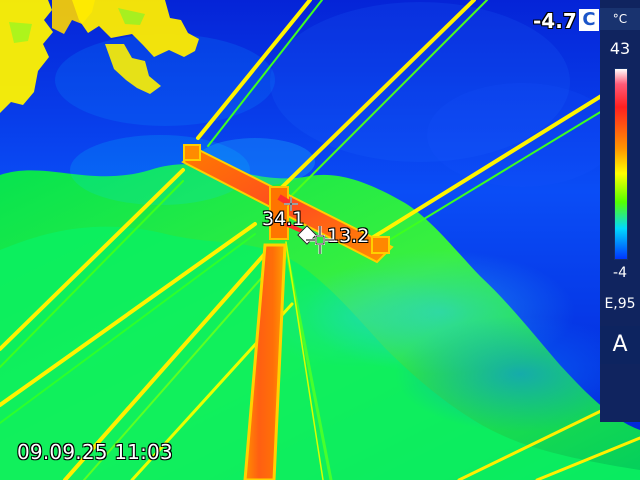 The height and width of the screenshot is (480, 640). Describe the element at coordinates (620, 19) in the screenshot. I see `scale-unit-label: °C` at that location.